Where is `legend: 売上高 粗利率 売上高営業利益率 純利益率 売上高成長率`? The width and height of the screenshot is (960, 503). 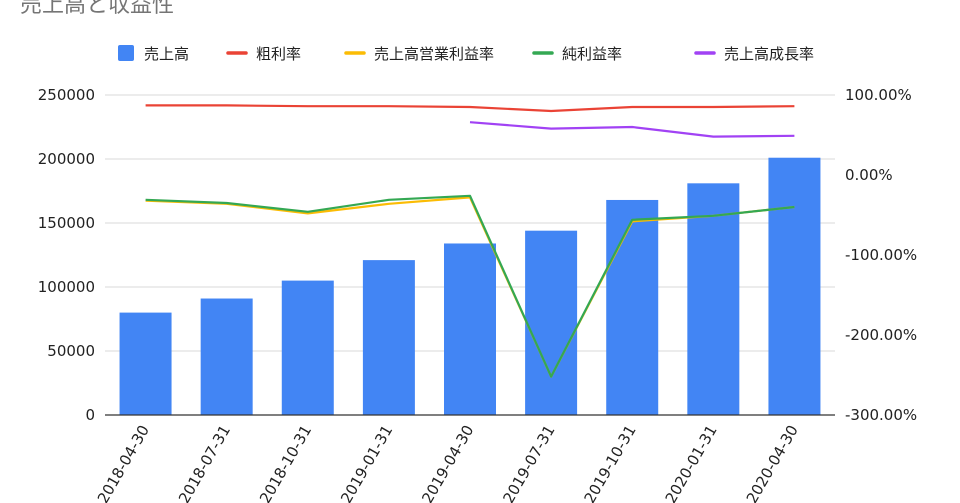 legend: 売上高 粗利率 売上高営業利益率 純利益率 売上高成長率 is located at coordinates (466, 54).